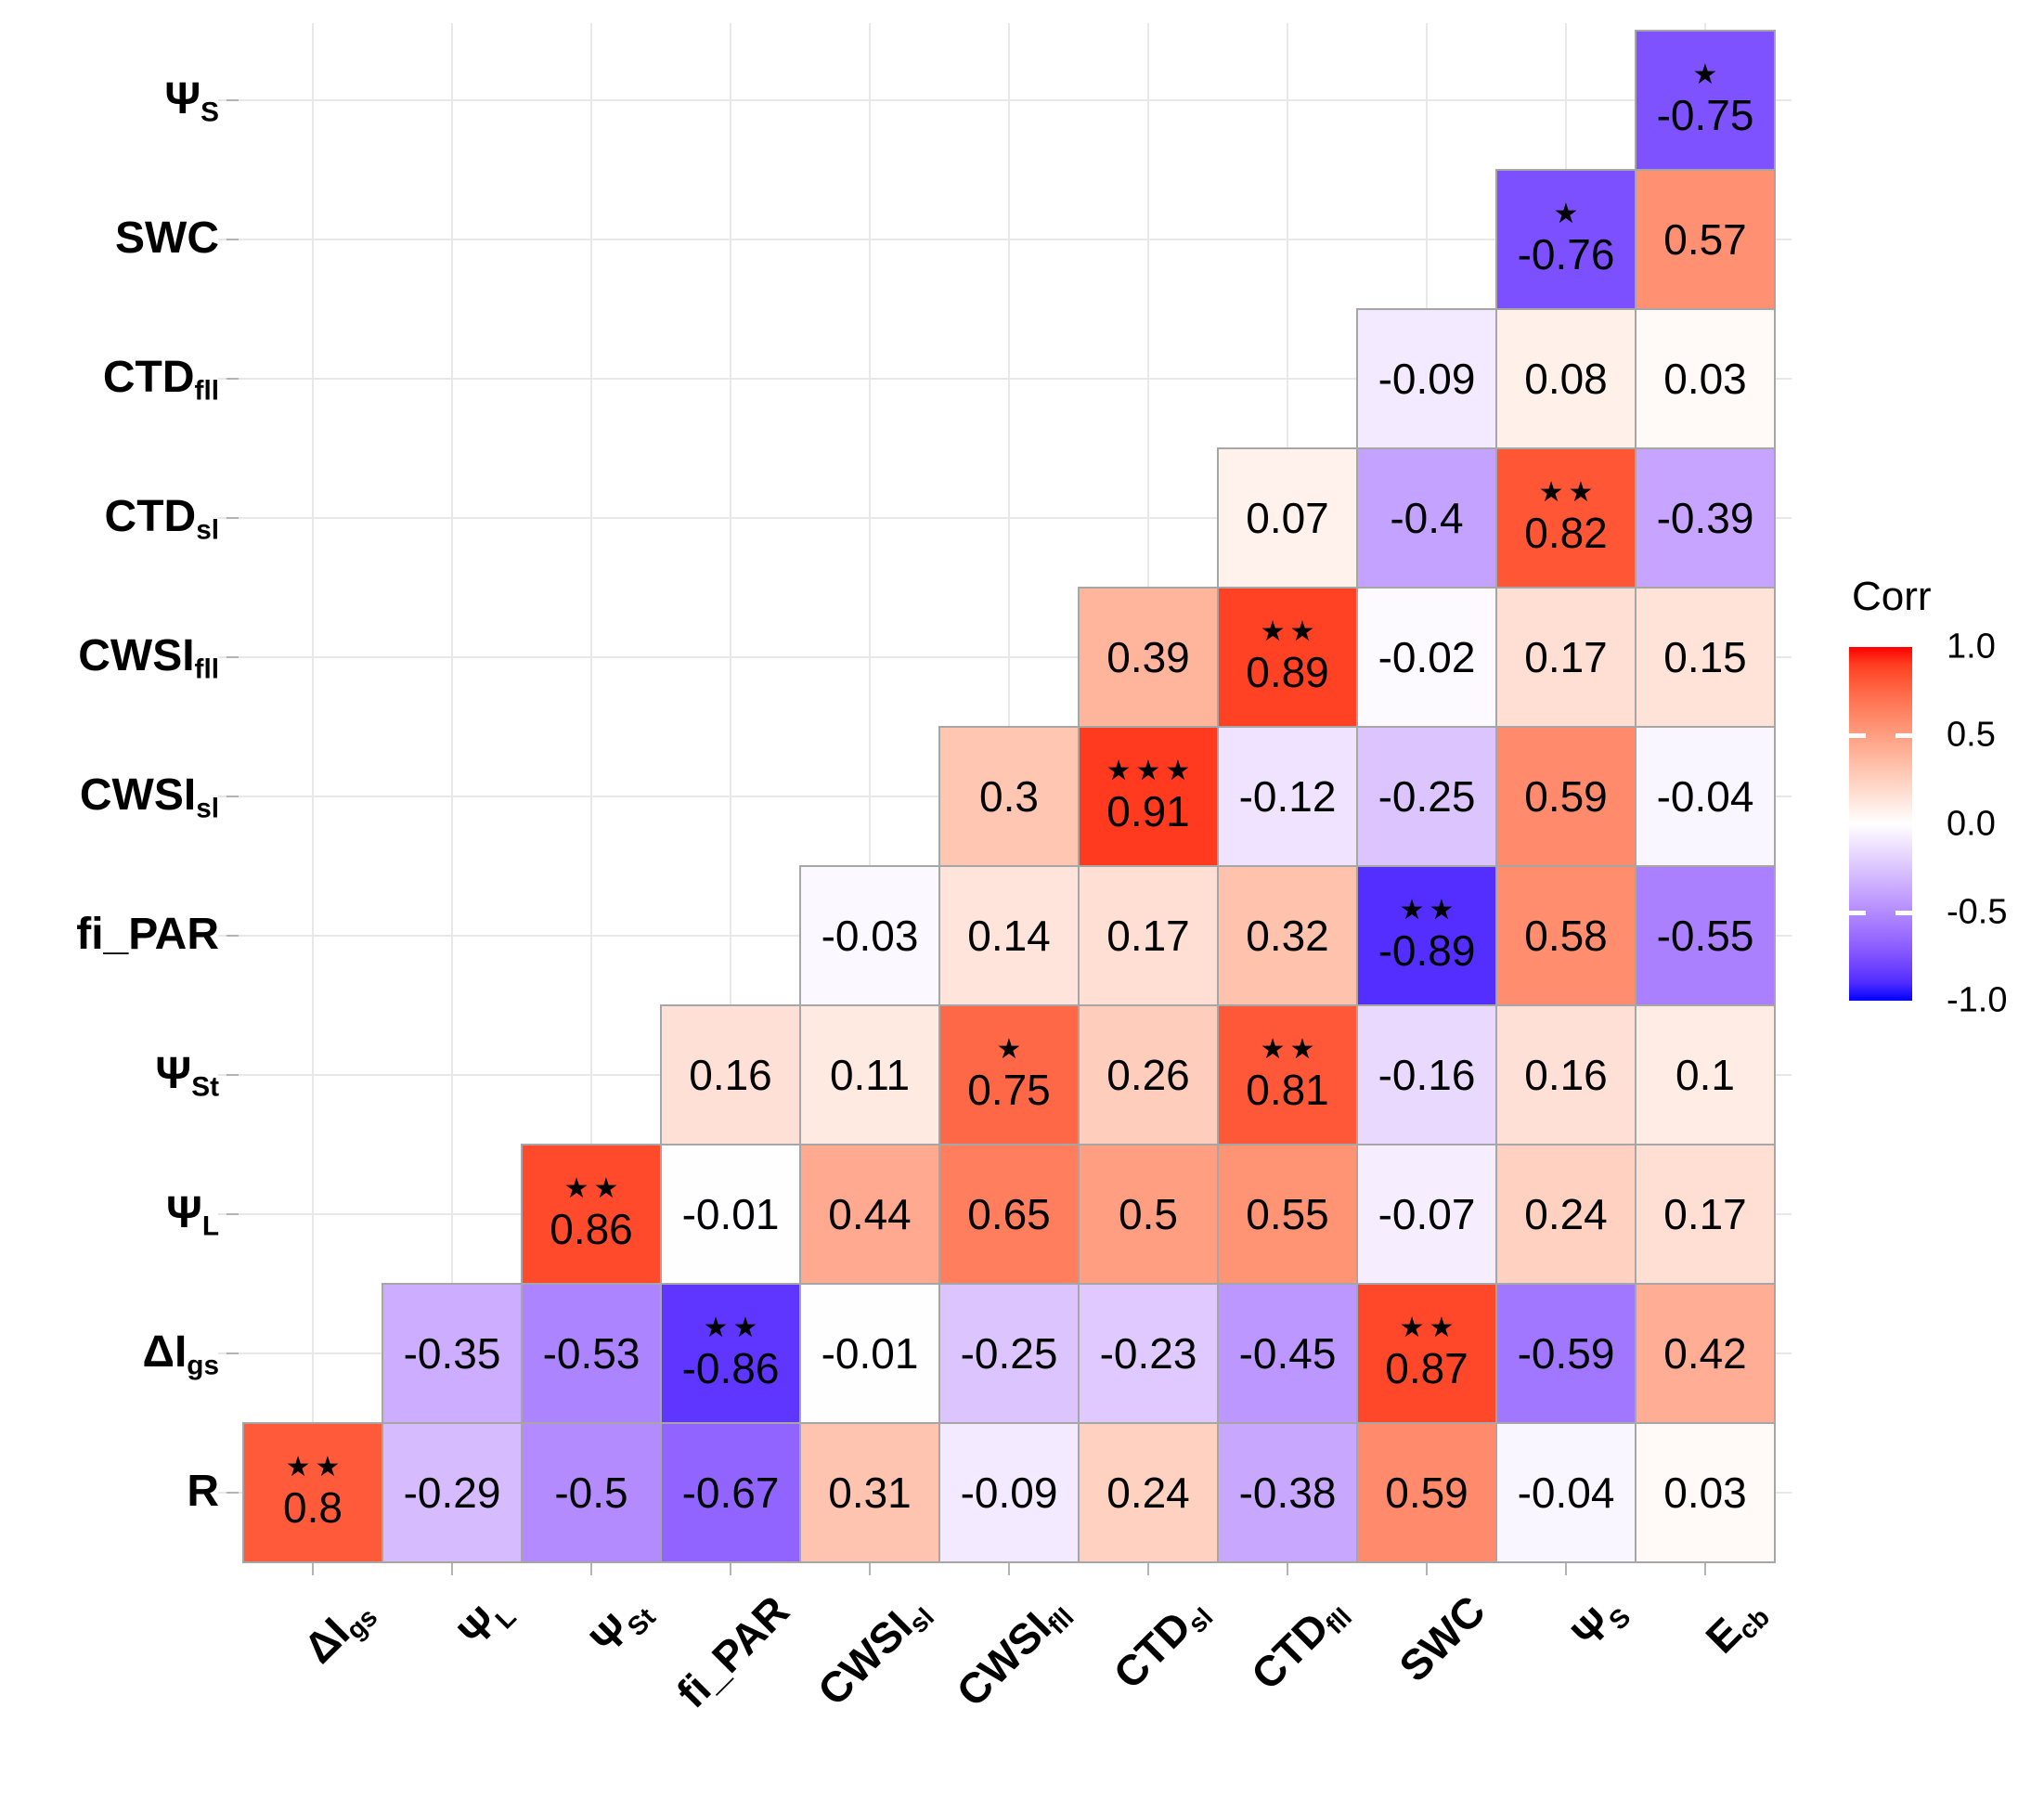  What do you see at coordinates (1705, 796) in the screenshot?
I see `cell-value: -0.04` at bounding box center [1705, 796].